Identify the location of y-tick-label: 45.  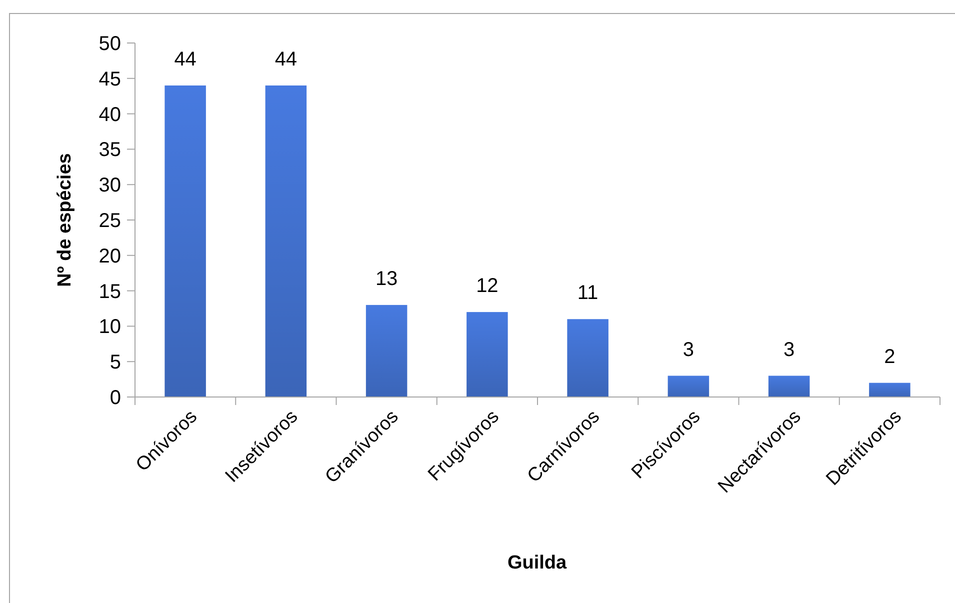
(109, 79).